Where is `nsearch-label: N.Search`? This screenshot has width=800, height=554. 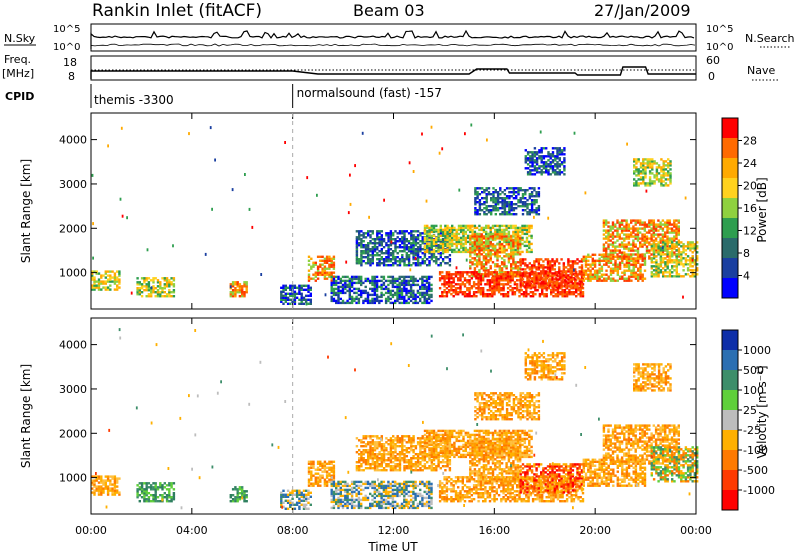 nsearch-label: N.Search is located at coordinates (770, 38).